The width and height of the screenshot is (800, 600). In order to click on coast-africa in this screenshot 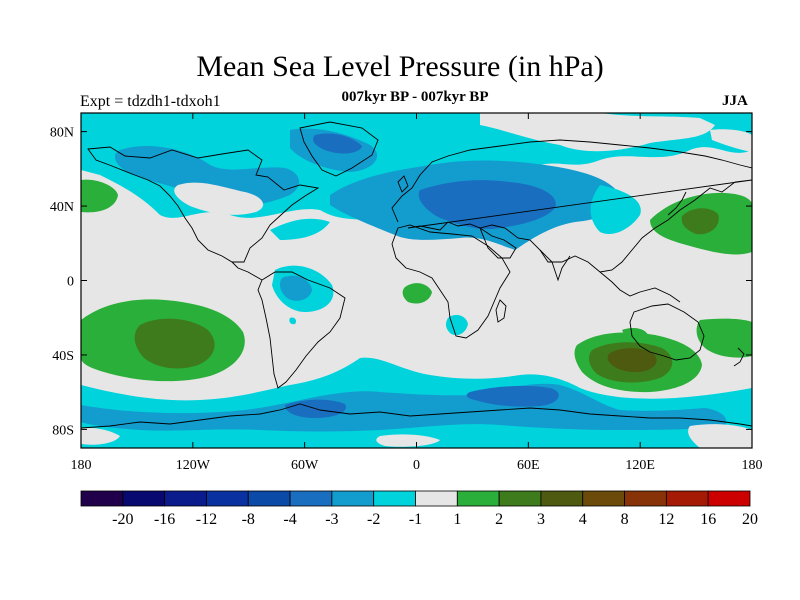, I will do `click(451, 281)`.